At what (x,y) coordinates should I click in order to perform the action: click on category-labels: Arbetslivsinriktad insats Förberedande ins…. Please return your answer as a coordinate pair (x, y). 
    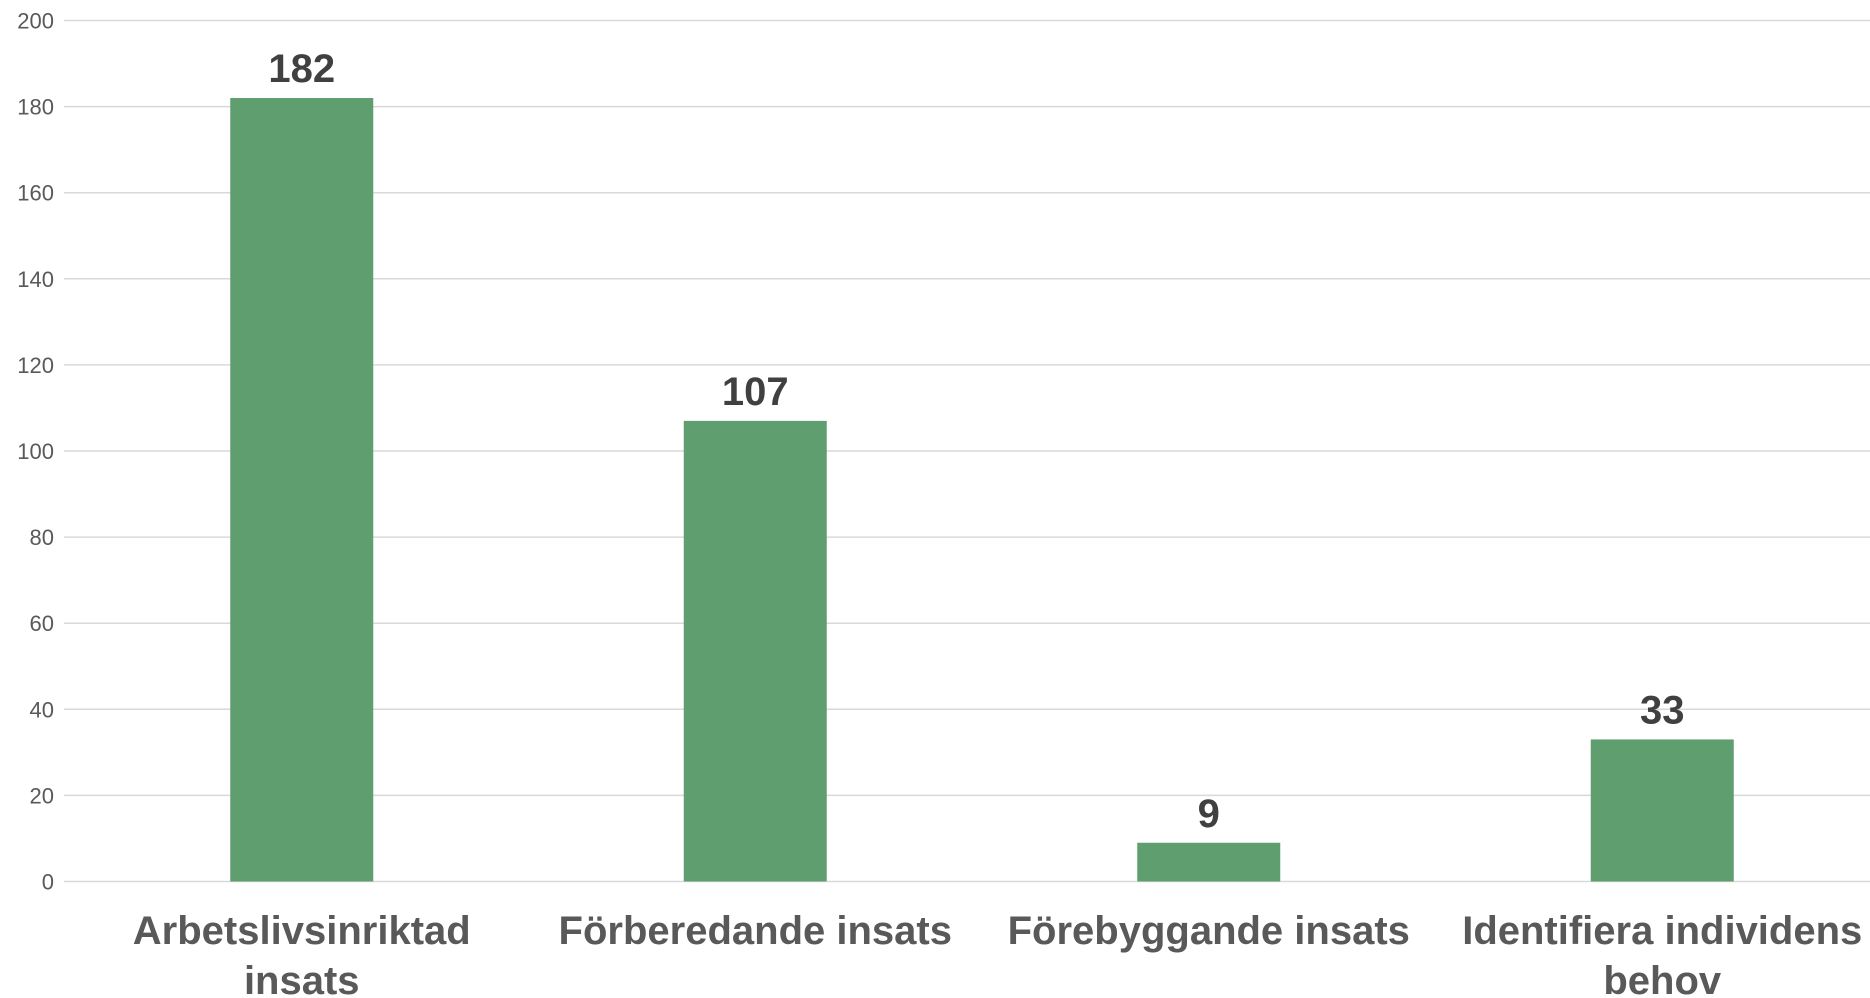
    Looking at the image, I should click on (997, 953).